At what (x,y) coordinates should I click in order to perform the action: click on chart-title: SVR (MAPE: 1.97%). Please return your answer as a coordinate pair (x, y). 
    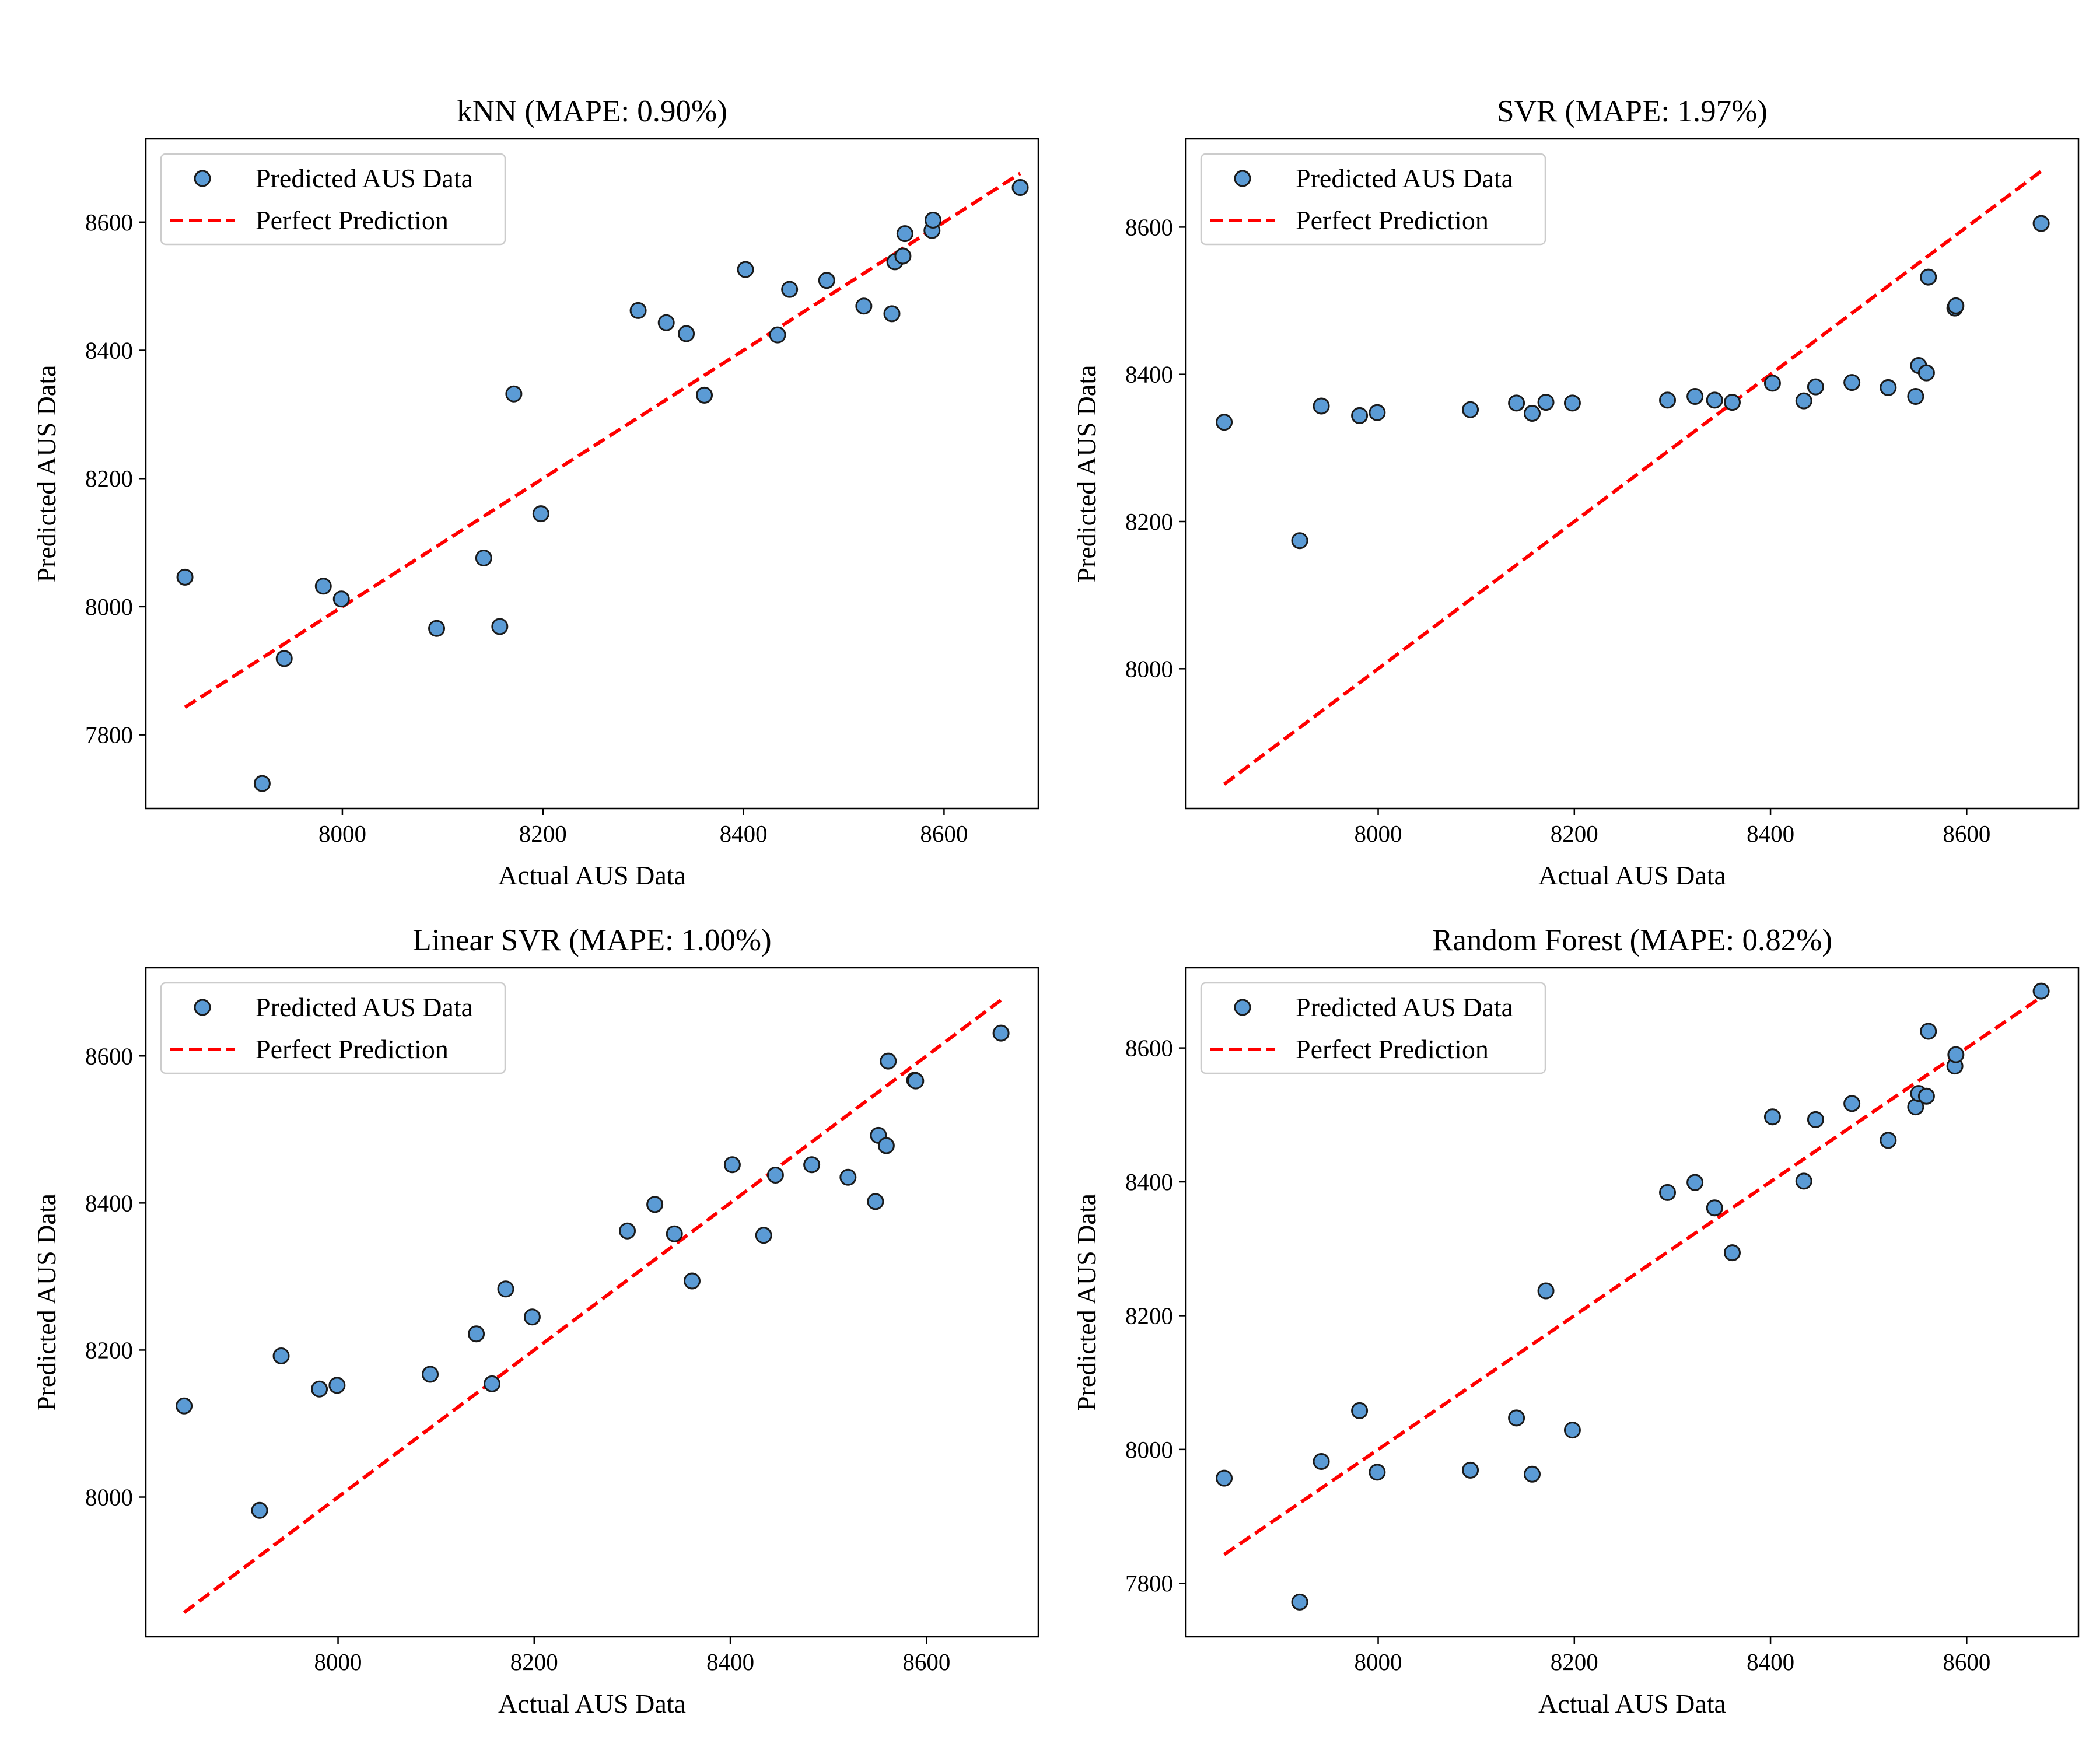
    Looking at the image, I should click on (1632, 111).